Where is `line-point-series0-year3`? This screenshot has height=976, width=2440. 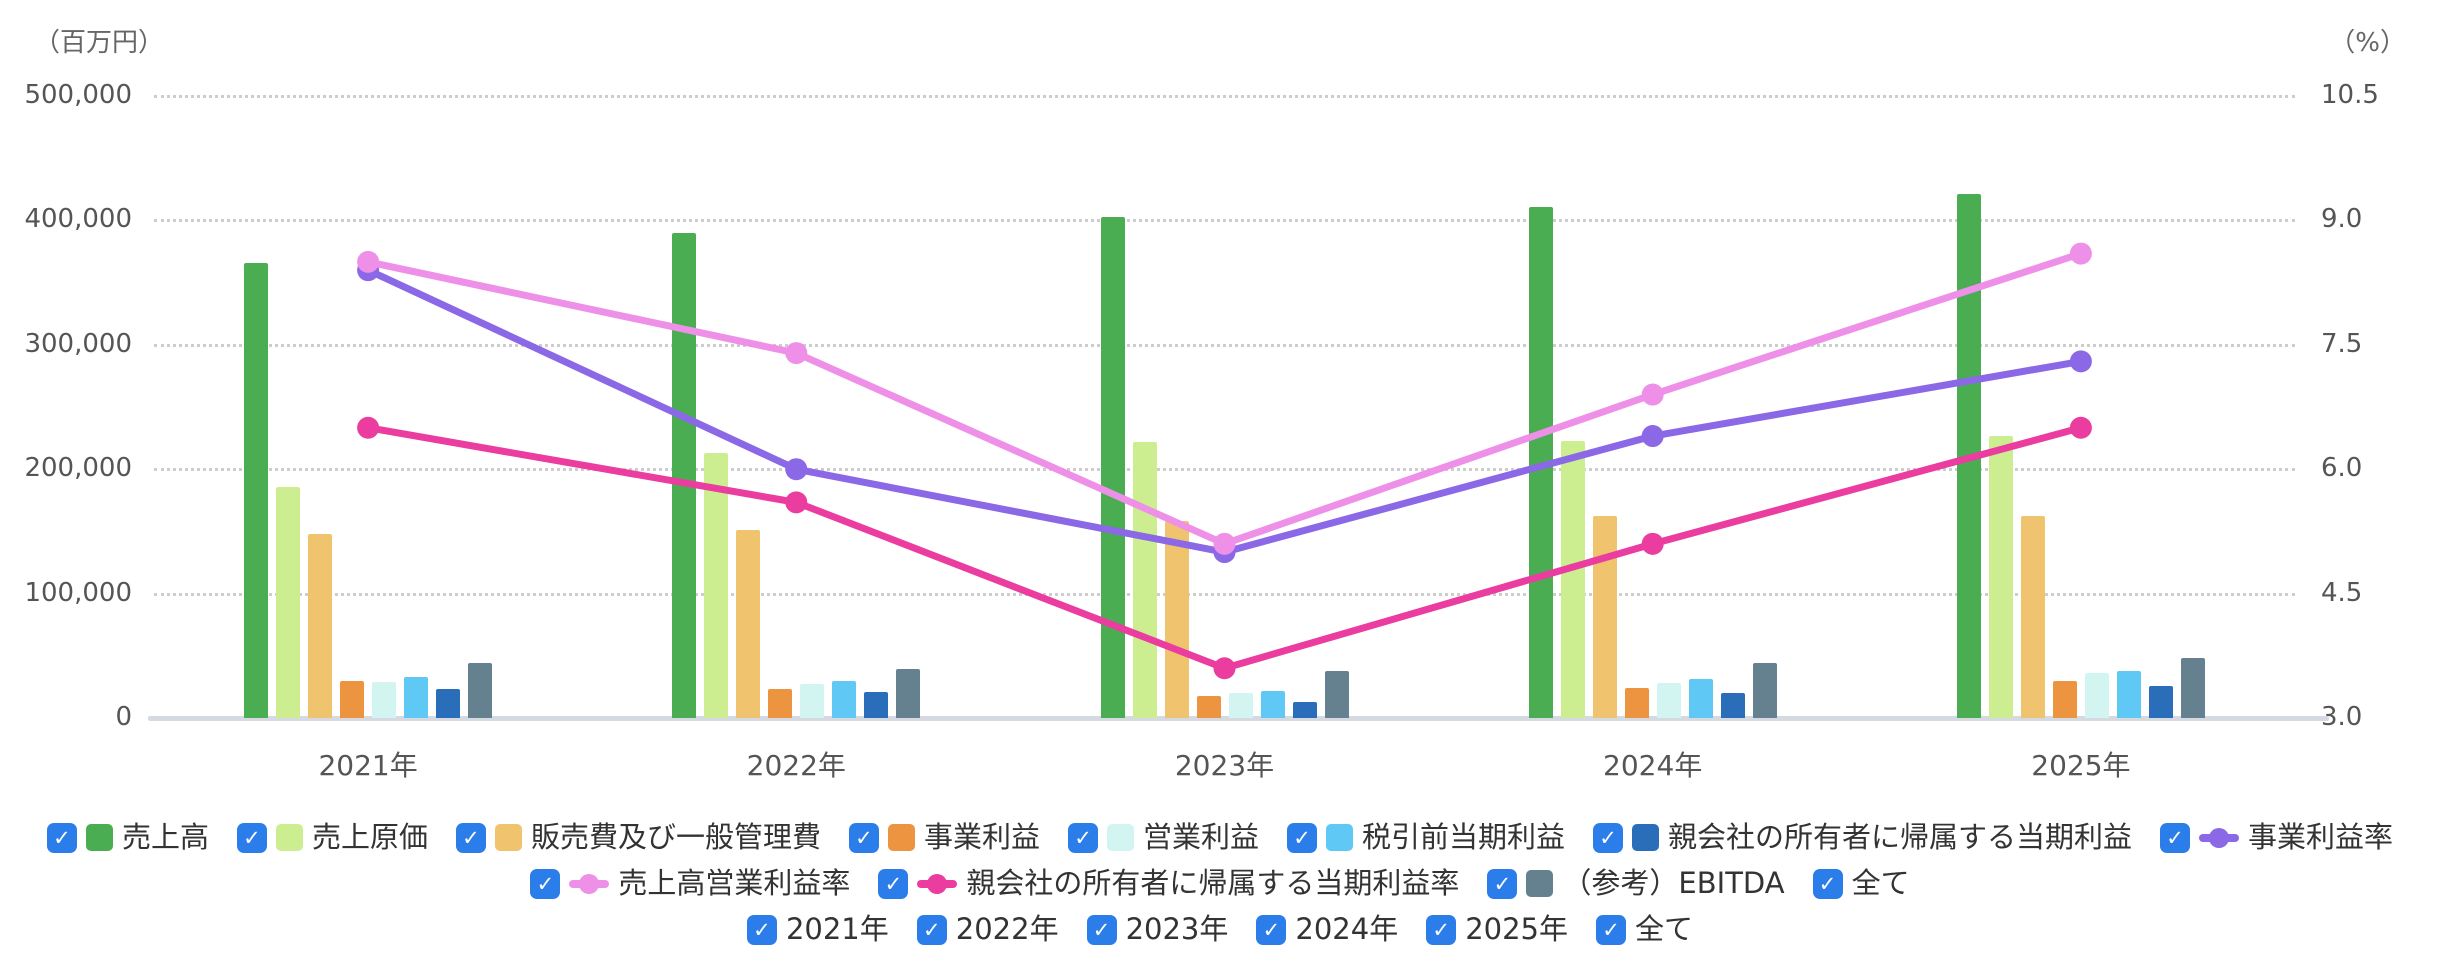 line-point-series0-year3 is located at coordinates (1652, 436).